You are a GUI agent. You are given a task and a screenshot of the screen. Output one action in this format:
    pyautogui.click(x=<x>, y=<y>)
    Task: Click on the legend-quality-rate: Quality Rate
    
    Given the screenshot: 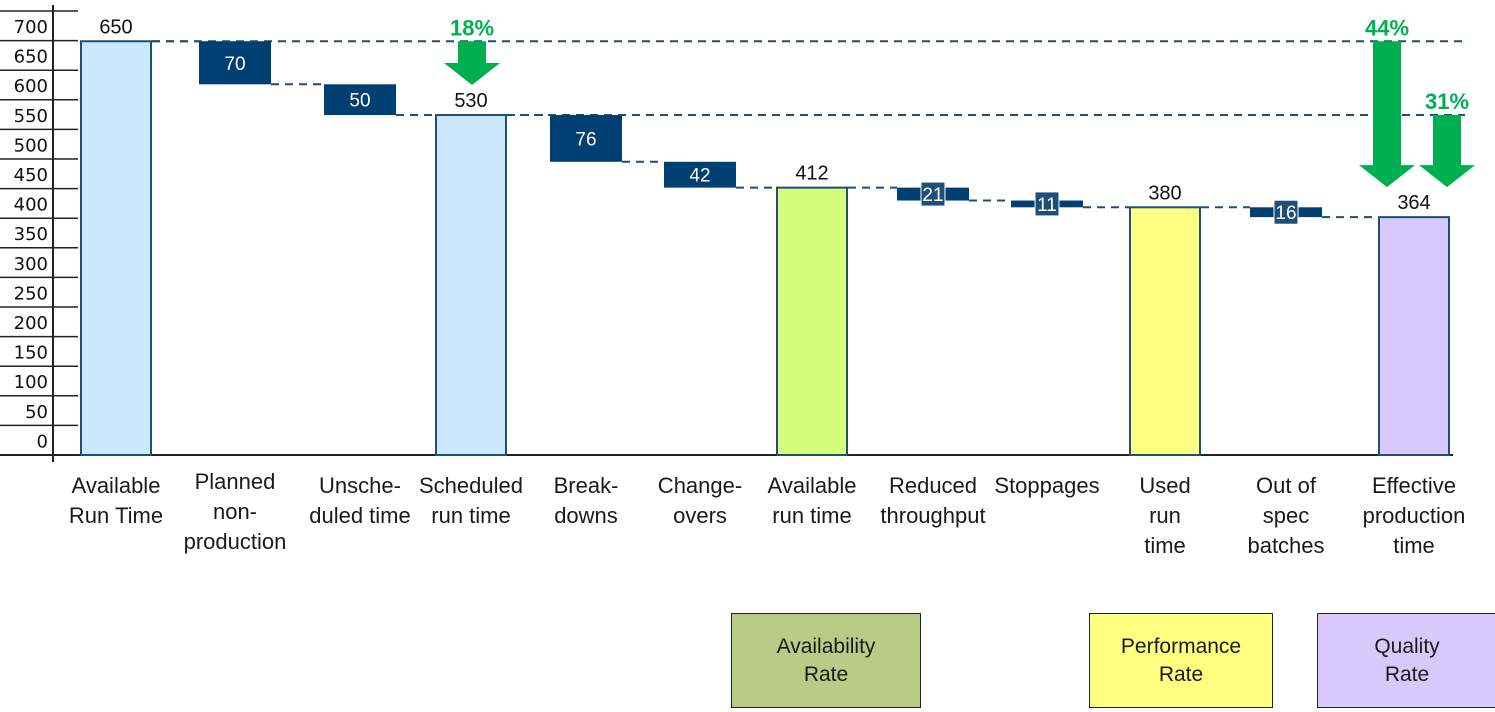 What is the action you would take?
    pyautogui.click(x=1406, y=660)
    